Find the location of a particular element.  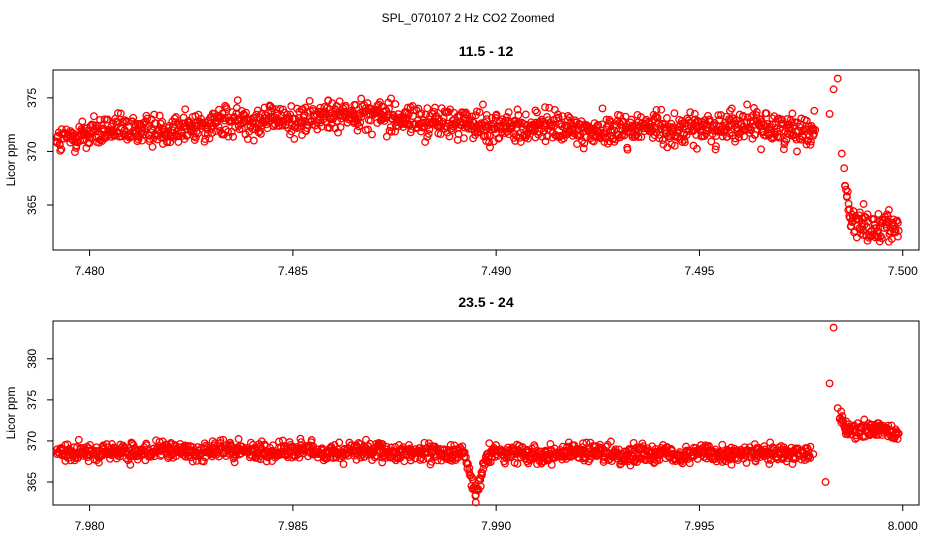

x-tick-label: 7.985 is located at coordinates (293, 526).